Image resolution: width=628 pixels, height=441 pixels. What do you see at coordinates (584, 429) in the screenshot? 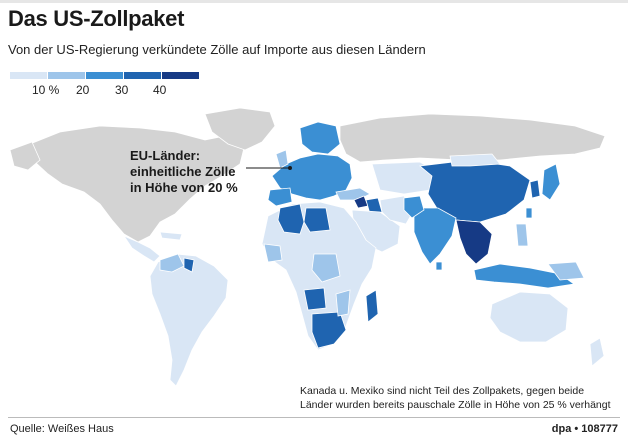
I see `agency-credit: dpa • 108777` at bounding box center [584, 429].